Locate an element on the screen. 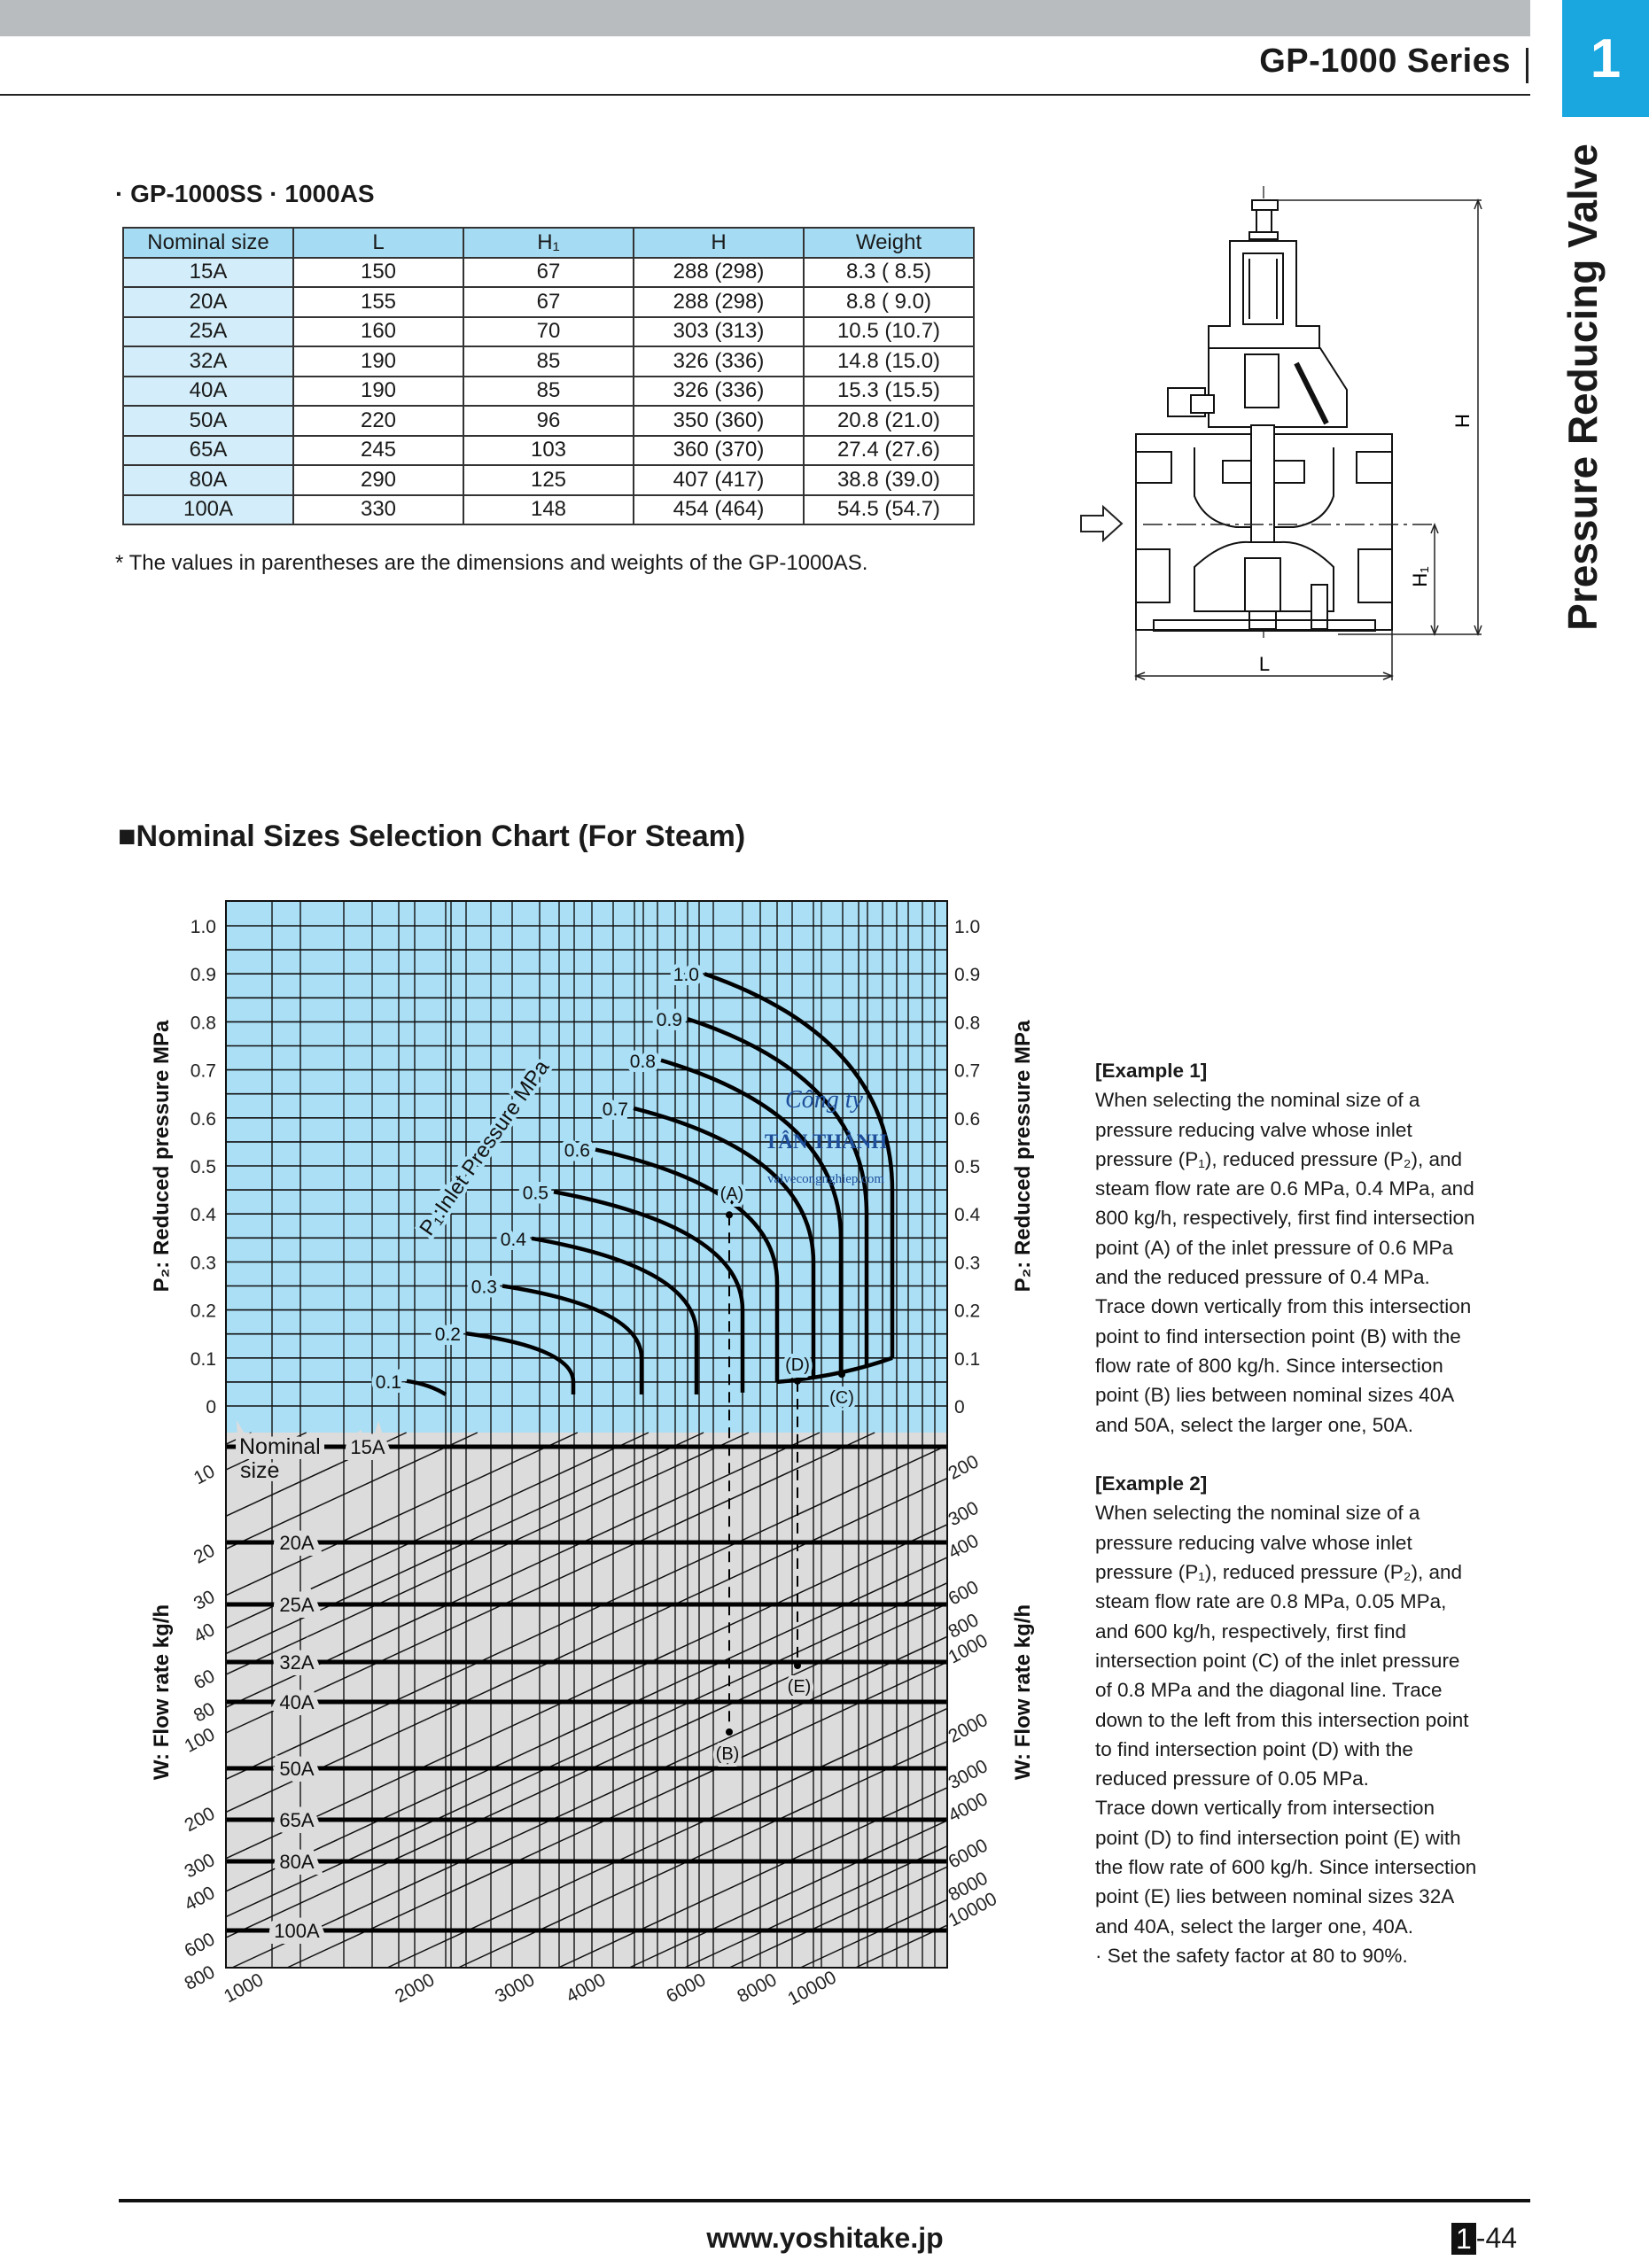 The width and height of the screenshot is (1649, 2268). flow-tick-right: 2000 is located at coordinates (968, 1728).